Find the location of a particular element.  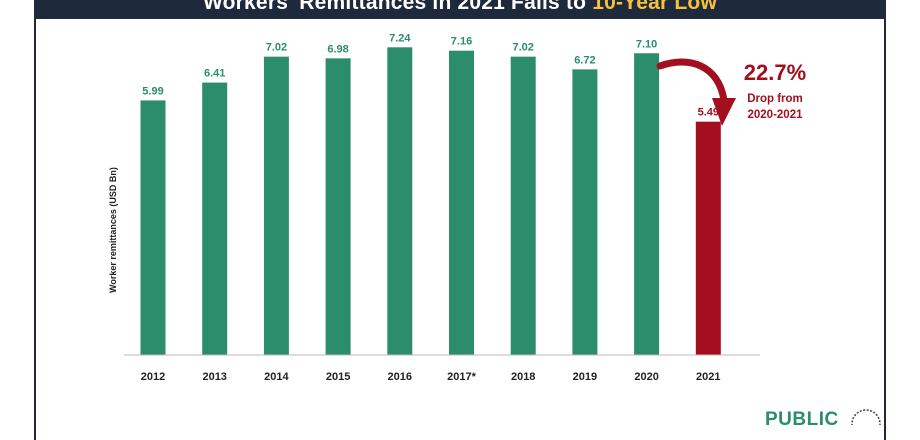

bar-2019 is located at coordinates (585, 212).